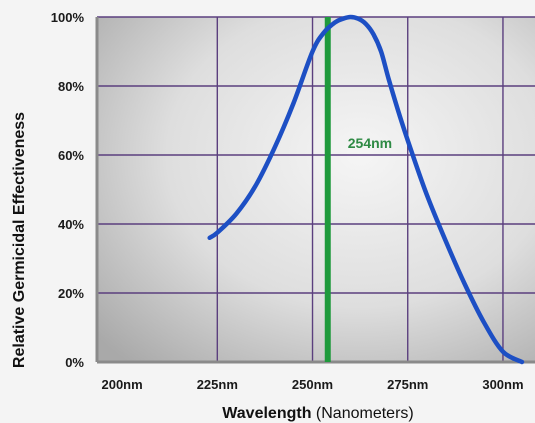 The image size is (535, 423). Describe the element at coordinates (365, 413) in the screenshot. I see `x-axis-title-units: (Nanometers)` at that location.